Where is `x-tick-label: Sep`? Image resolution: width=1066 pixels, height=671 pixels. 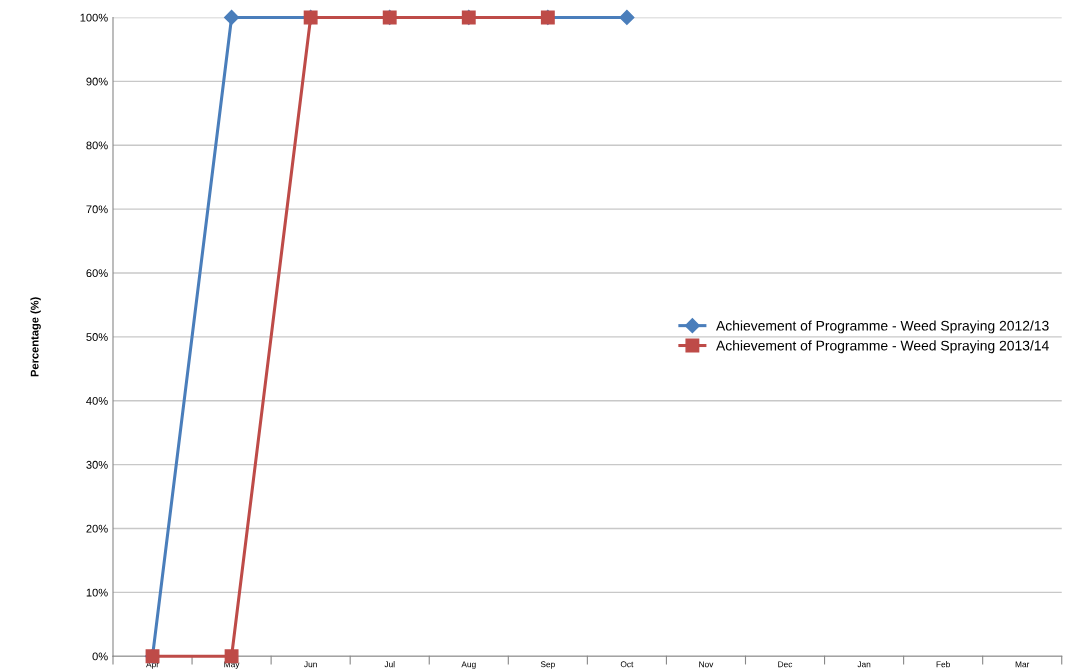 x-tick-label: Sep is located at coordinates (547, 665).